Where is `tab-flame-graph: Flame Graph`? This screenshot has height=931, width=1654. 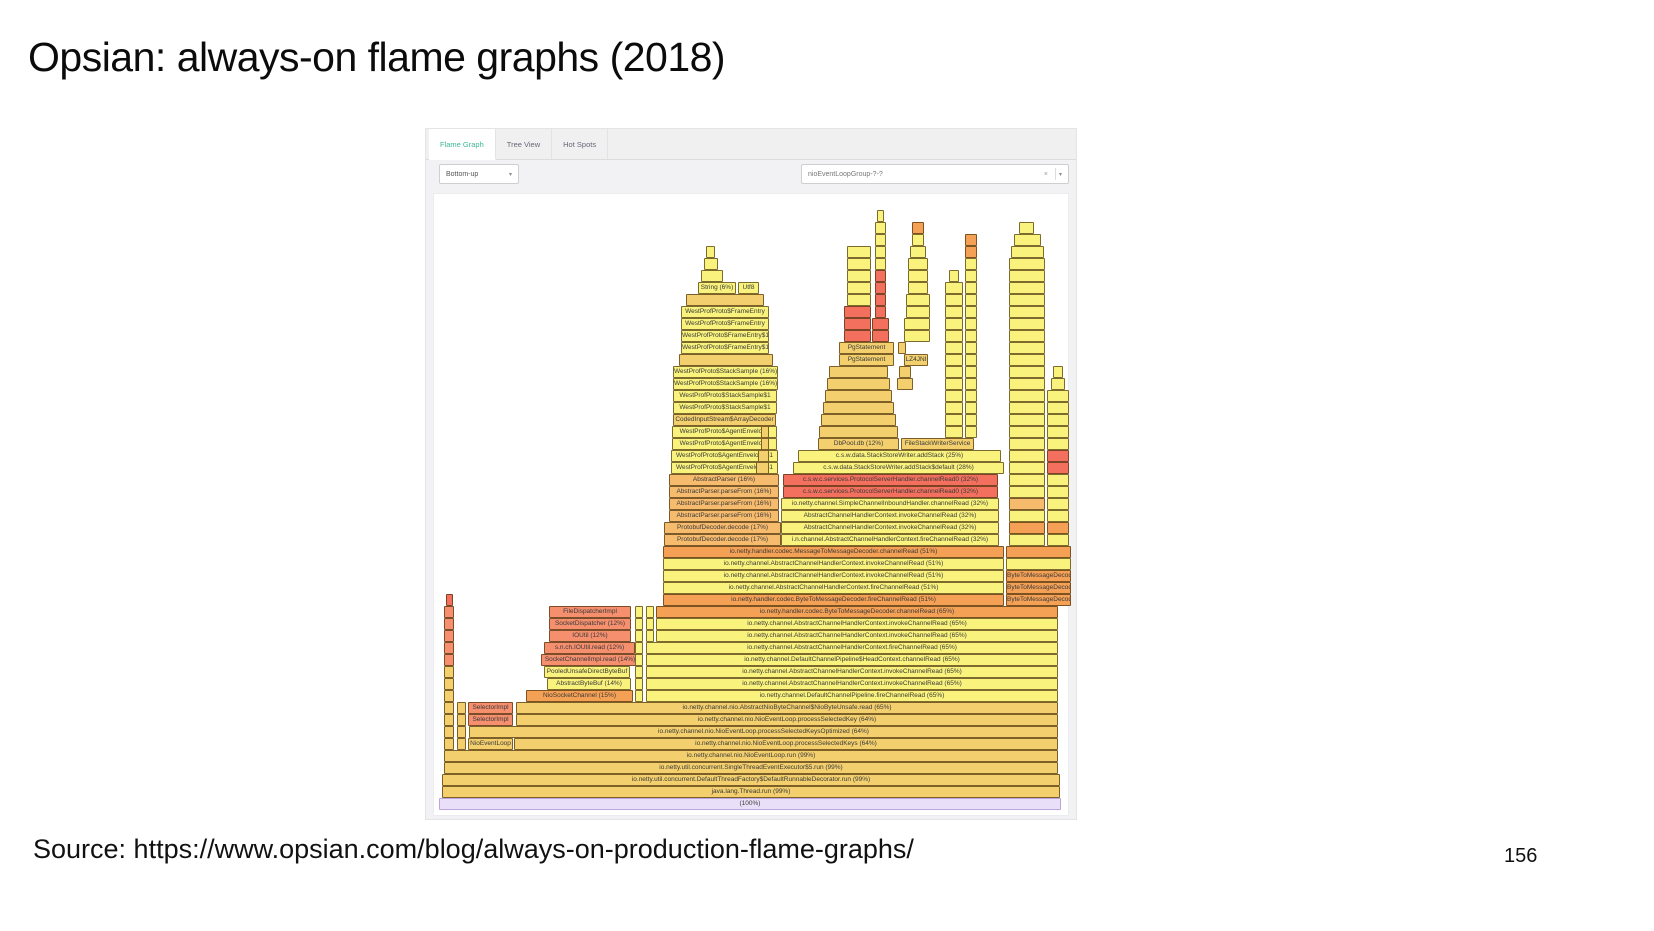 tab-flame-graph: Flame Graph is located at coordinates (462, 144).